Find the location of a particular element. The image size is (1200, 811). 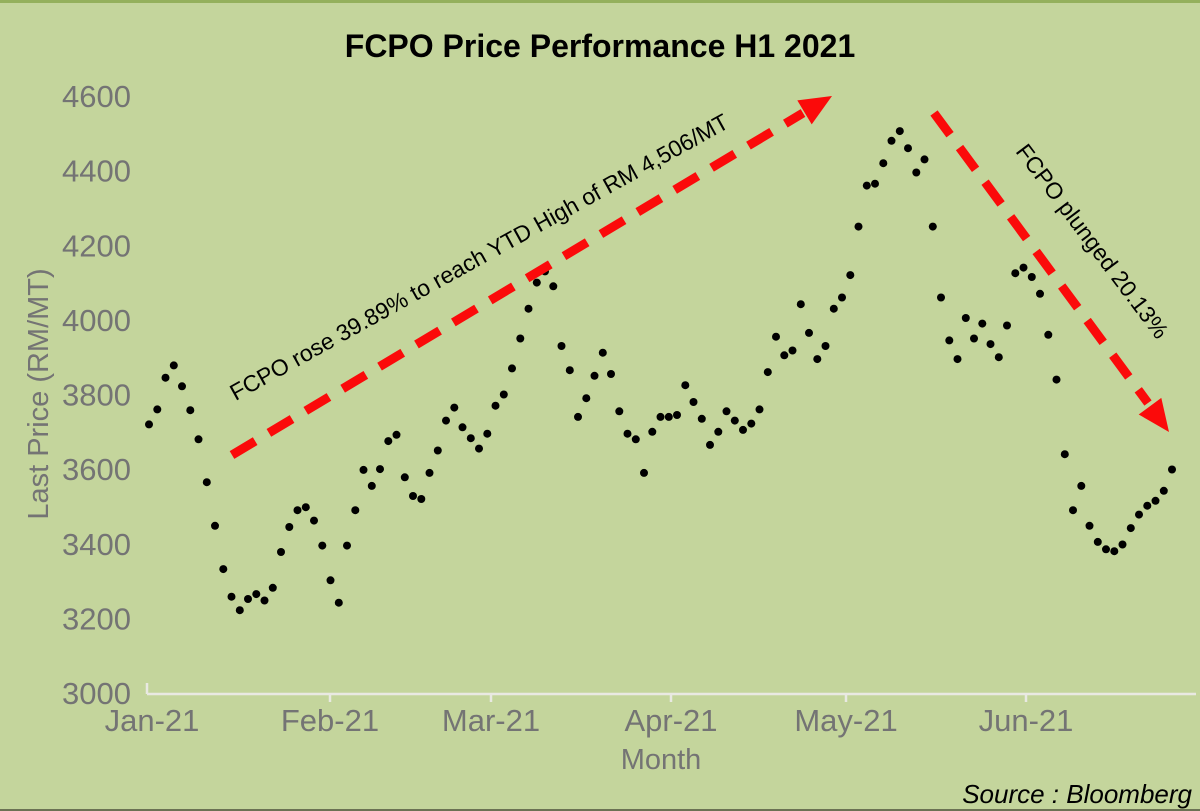

y-tick-label: 4000 is located at coordinates (96, 320).